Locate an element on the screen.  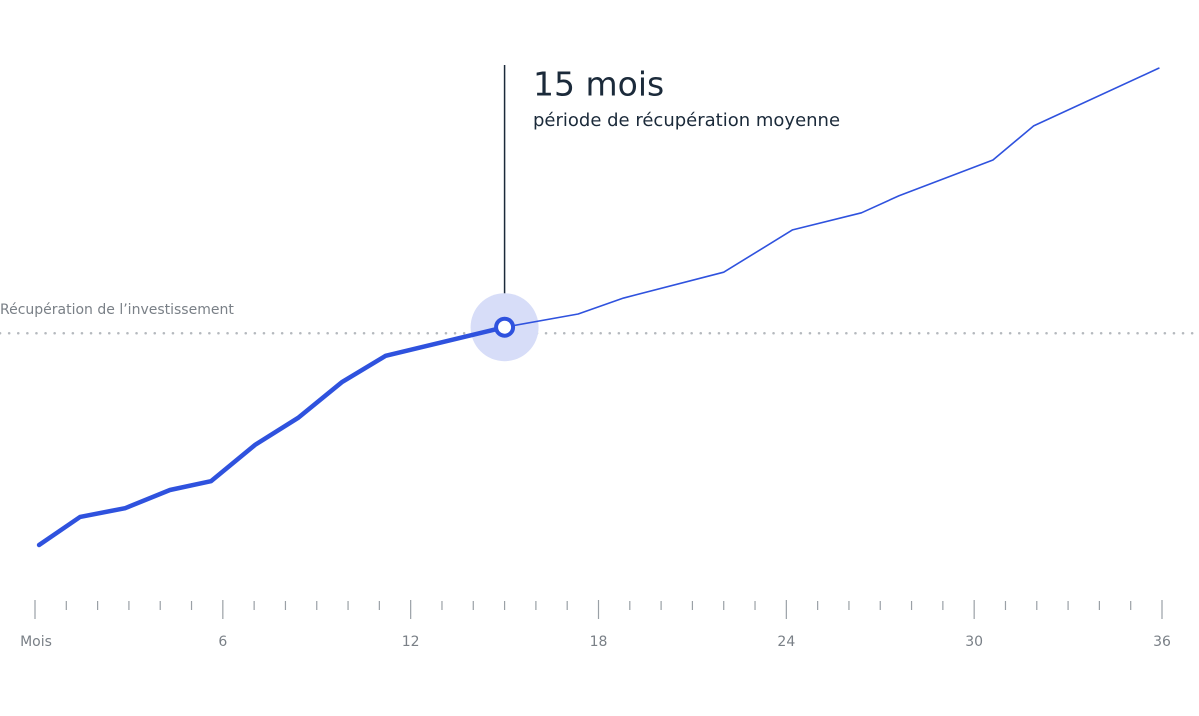
x-tick-label: 36 is located at coordinates (1162, 642).